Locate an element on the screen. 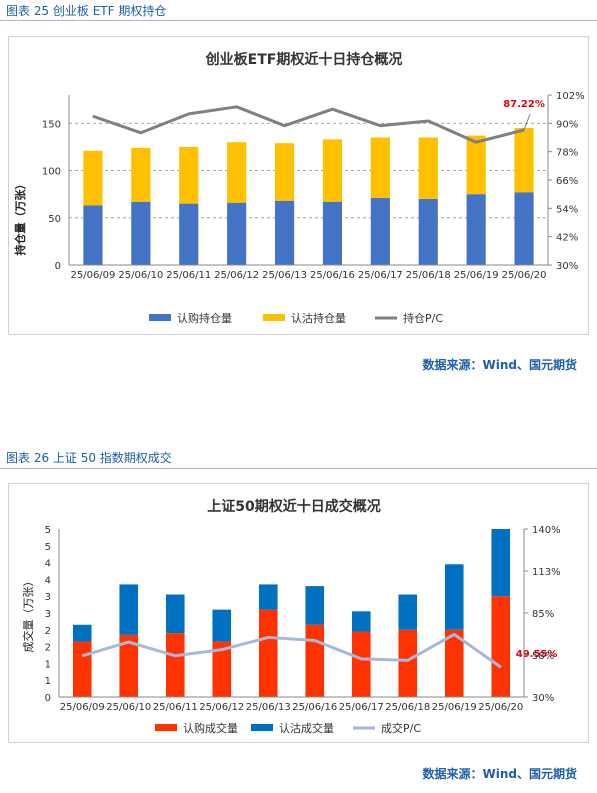 Image resolution: width=597 pixels, height=793 pixels. x-tick-label: 25/06/13 is located at coordinates (284, 275).